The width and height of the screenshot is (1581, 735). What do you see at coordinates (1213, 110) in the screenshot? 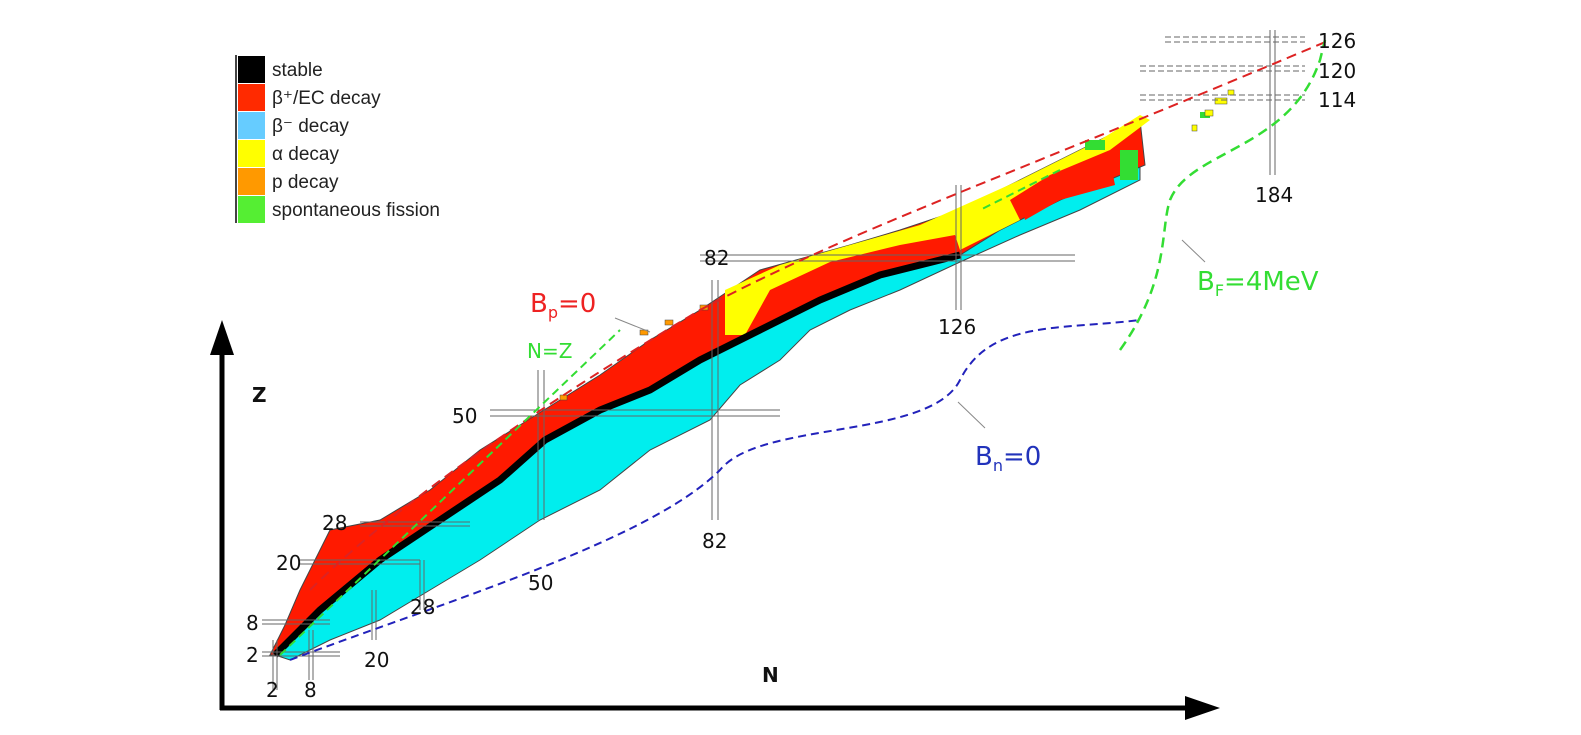
I see `superheavy-spots` at bounding box center [1213, 110].